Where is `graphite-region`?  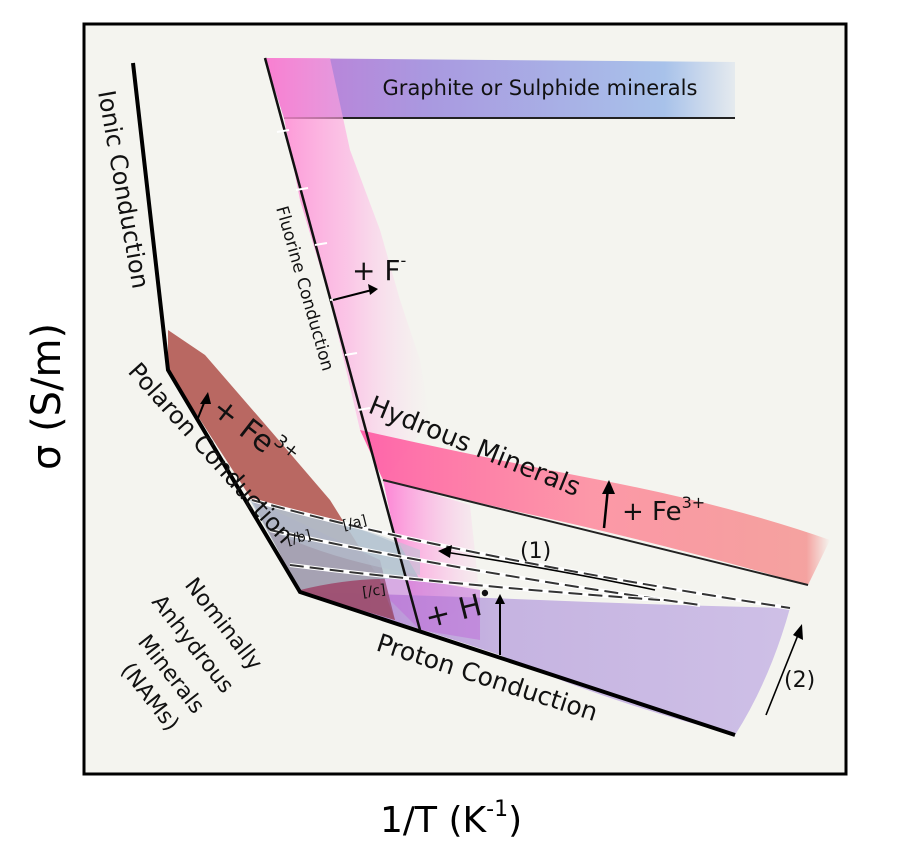
graphite-region is located at coordinates (500, 88).